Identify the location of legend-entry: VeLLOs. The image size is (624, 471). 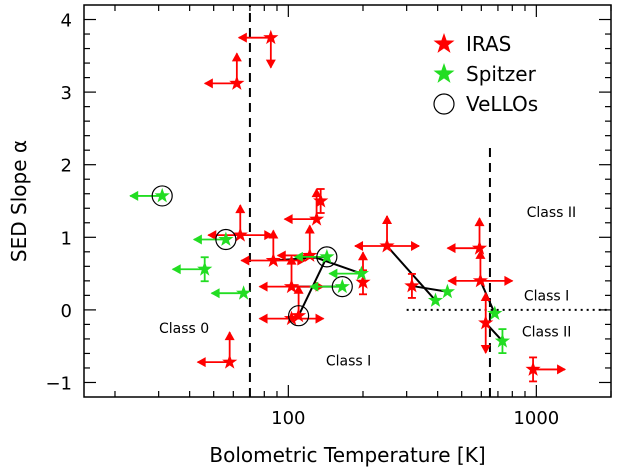
(485, 104).